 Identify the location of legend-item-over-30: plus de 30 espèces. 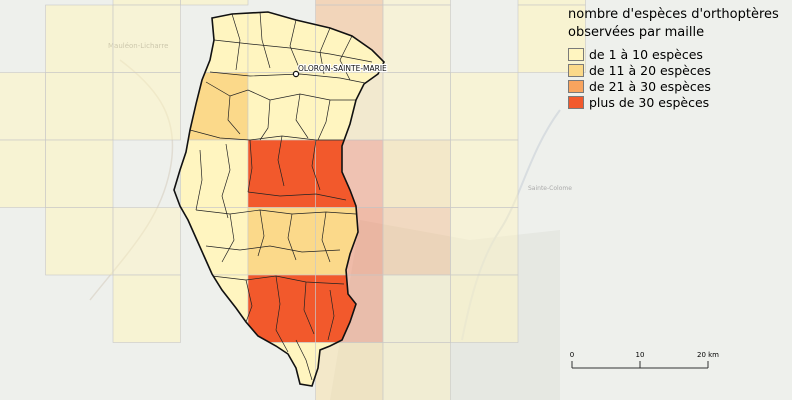
(679, 102).